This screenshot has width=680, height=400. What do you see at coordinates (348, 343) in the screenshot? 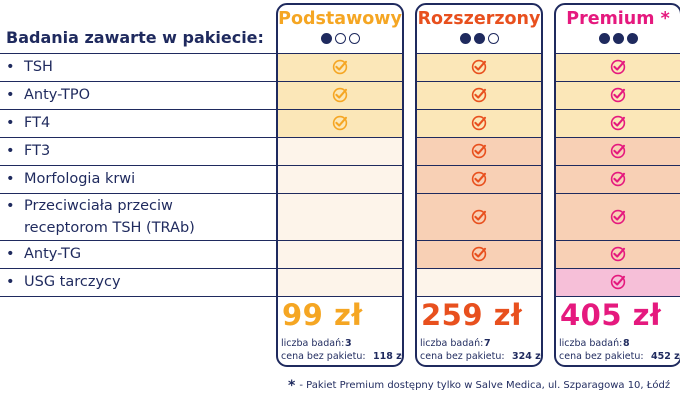
I see `tests-count-value: 3` at bounding box center [348, 343].